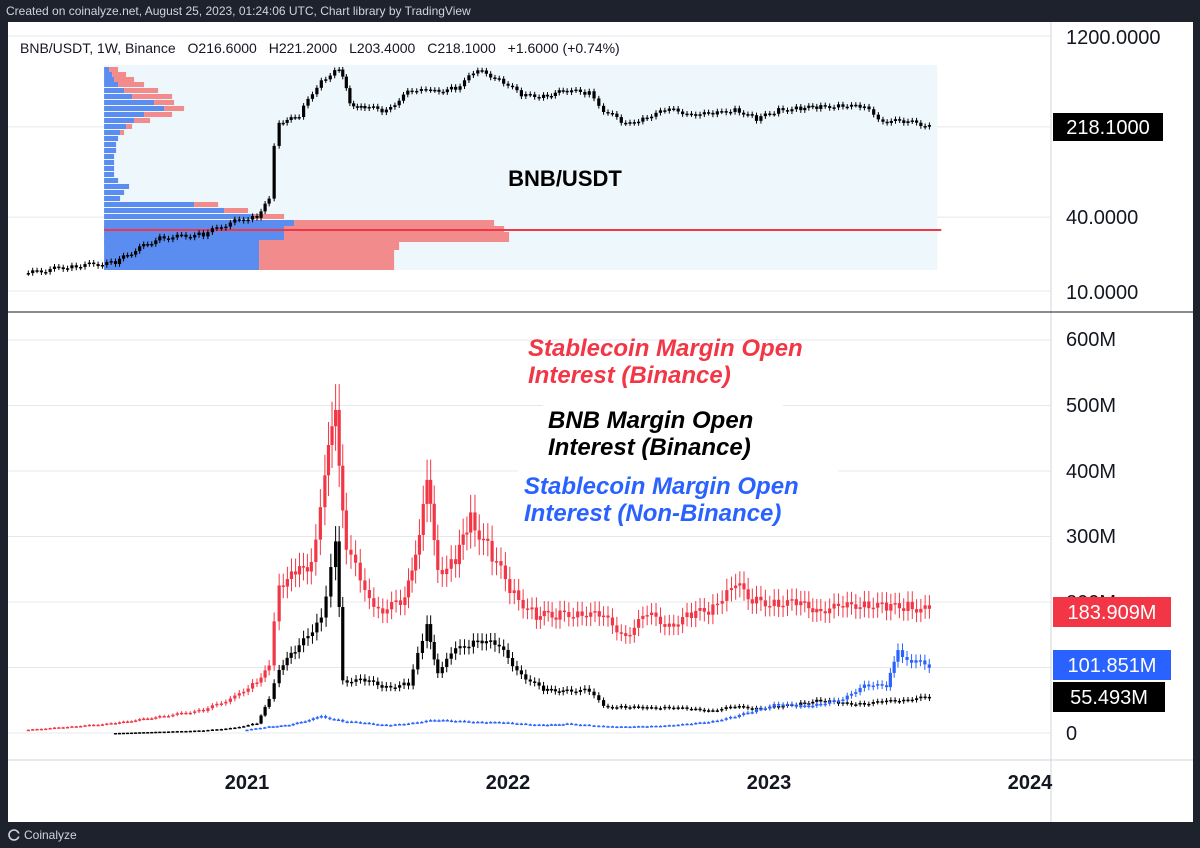 The image size is (1200, 848). I want to click on price-tick-label: 1200.0000, so click(1113, 38).